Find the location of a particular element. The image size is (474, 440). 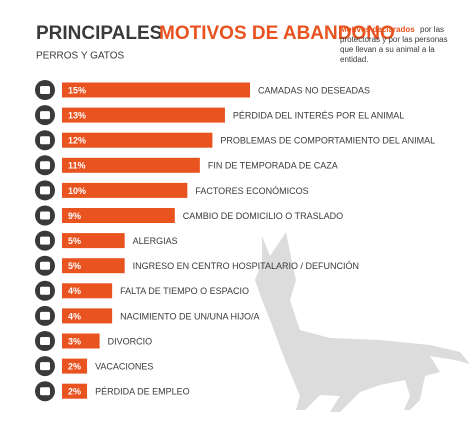

category-label: FALTA DE TIEMPO O ESPACIO is located at coordinates (184, 291).